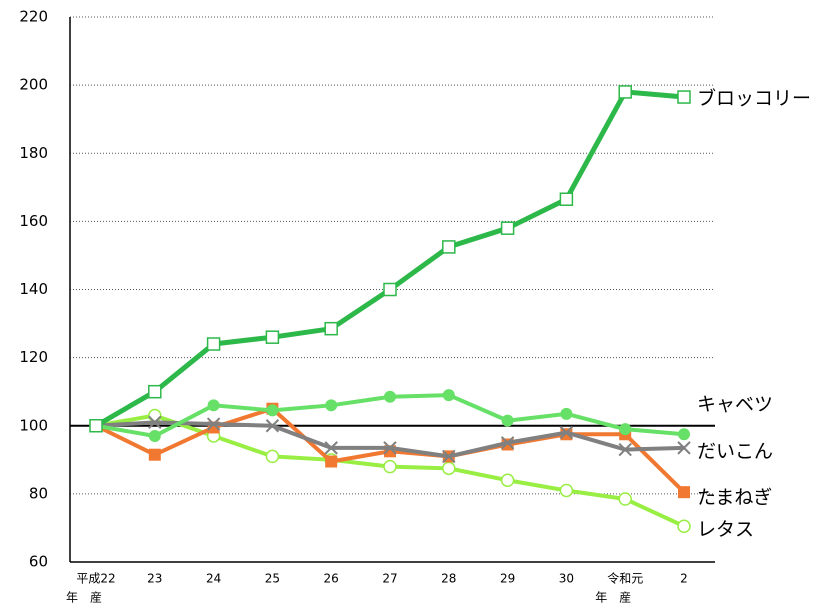  Describe the element at coordinates (684, 579) in the screenshot. I see `x-tick-label: 2` at that location.